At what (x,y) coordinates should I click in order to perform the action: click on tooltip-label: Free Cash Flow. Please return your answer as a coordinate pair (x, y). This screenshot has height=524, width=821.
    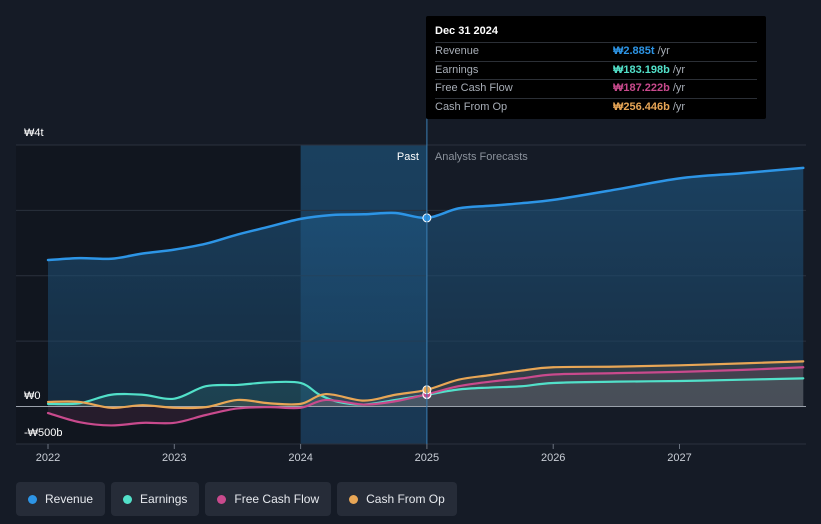
    Looking at the image, I should click on (474, 88).